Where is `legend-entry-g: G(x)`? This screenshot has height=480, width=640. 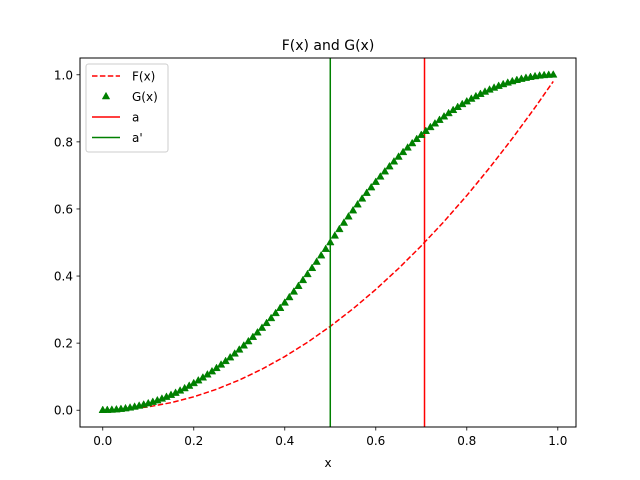
legend-entry-g: G(x) is located at coordinates (129, 97).